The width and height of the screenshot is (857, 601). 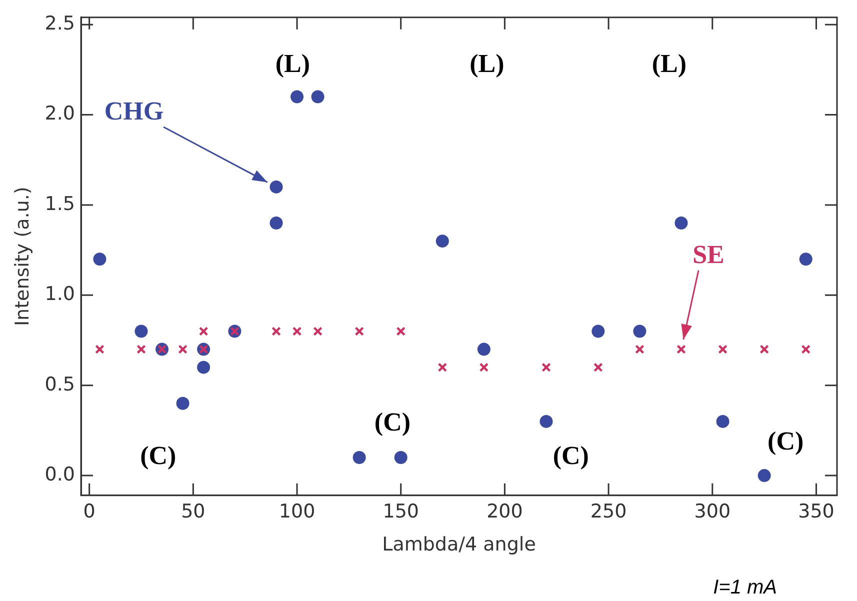 What do you see at coordinates (504, 511) in the screenshot?
I see `x-tick-label: 200` at bounding box center [504, 511].